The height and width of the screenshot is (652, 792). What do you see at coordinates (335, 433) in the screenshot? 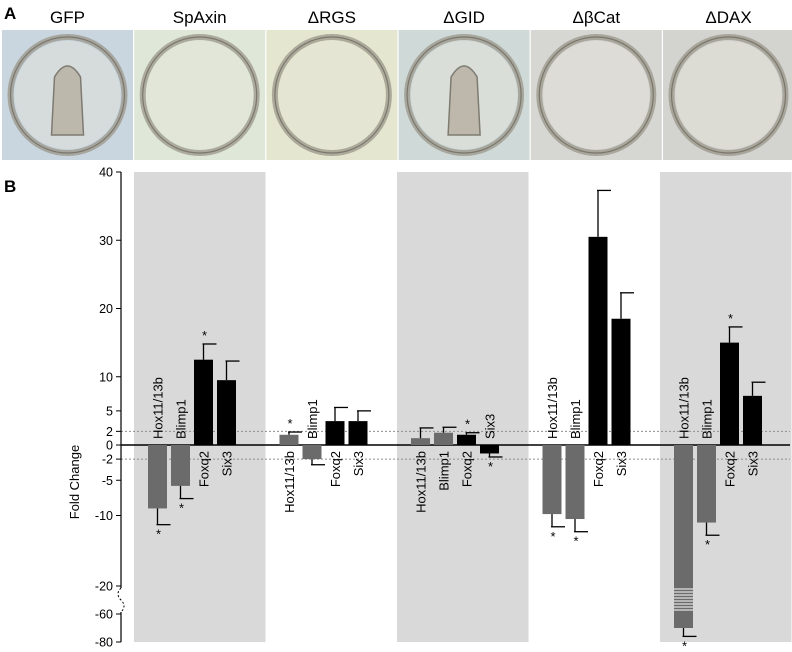
I see `bar-ΔRGS-Foxq2` at bounding box center [335, 433].